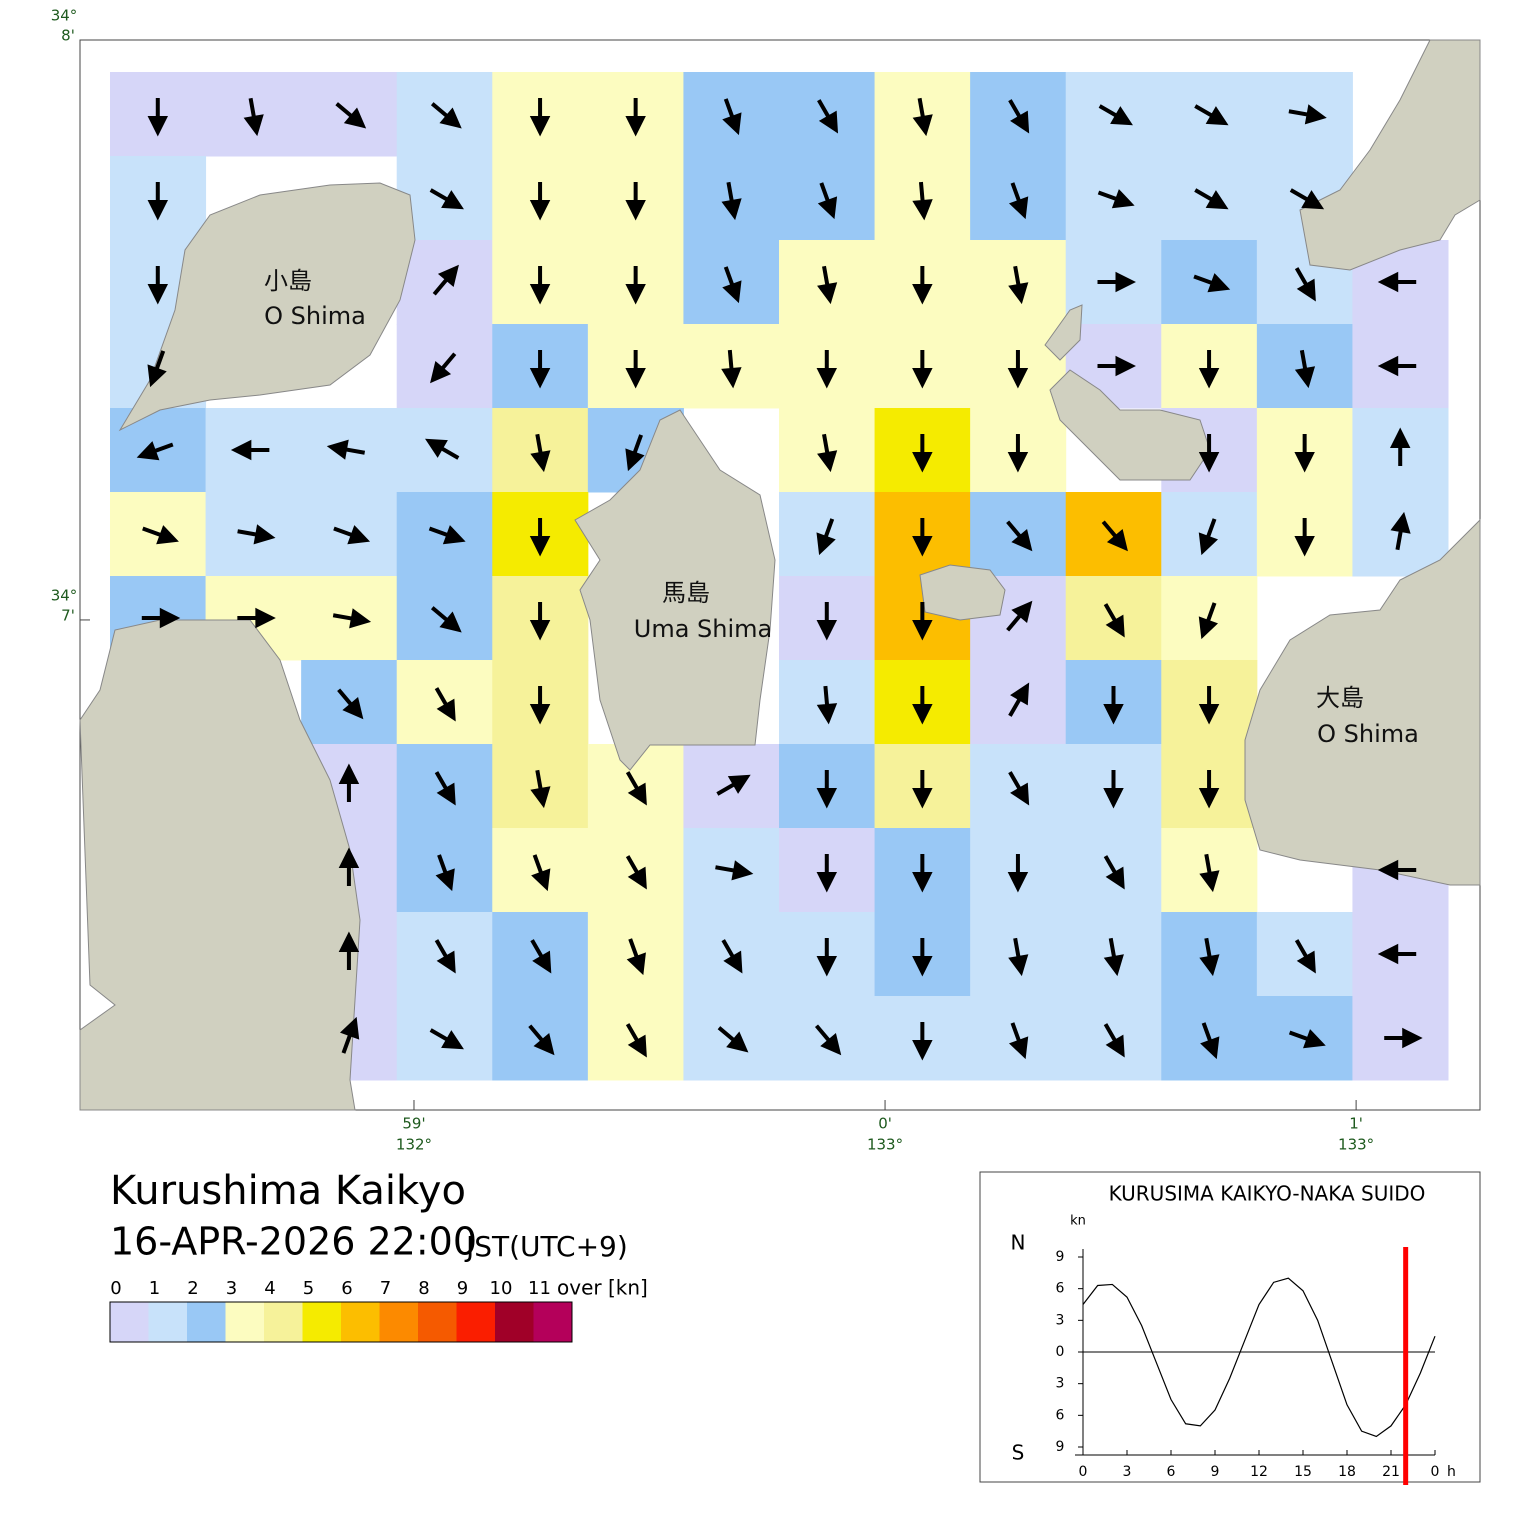 The width and height of the screenshot is (1520, 1537). What do you see at coordinates (1451, 1472) in the screenshot?
I see `x-unit: h` at bounding box center [1451, 1472].